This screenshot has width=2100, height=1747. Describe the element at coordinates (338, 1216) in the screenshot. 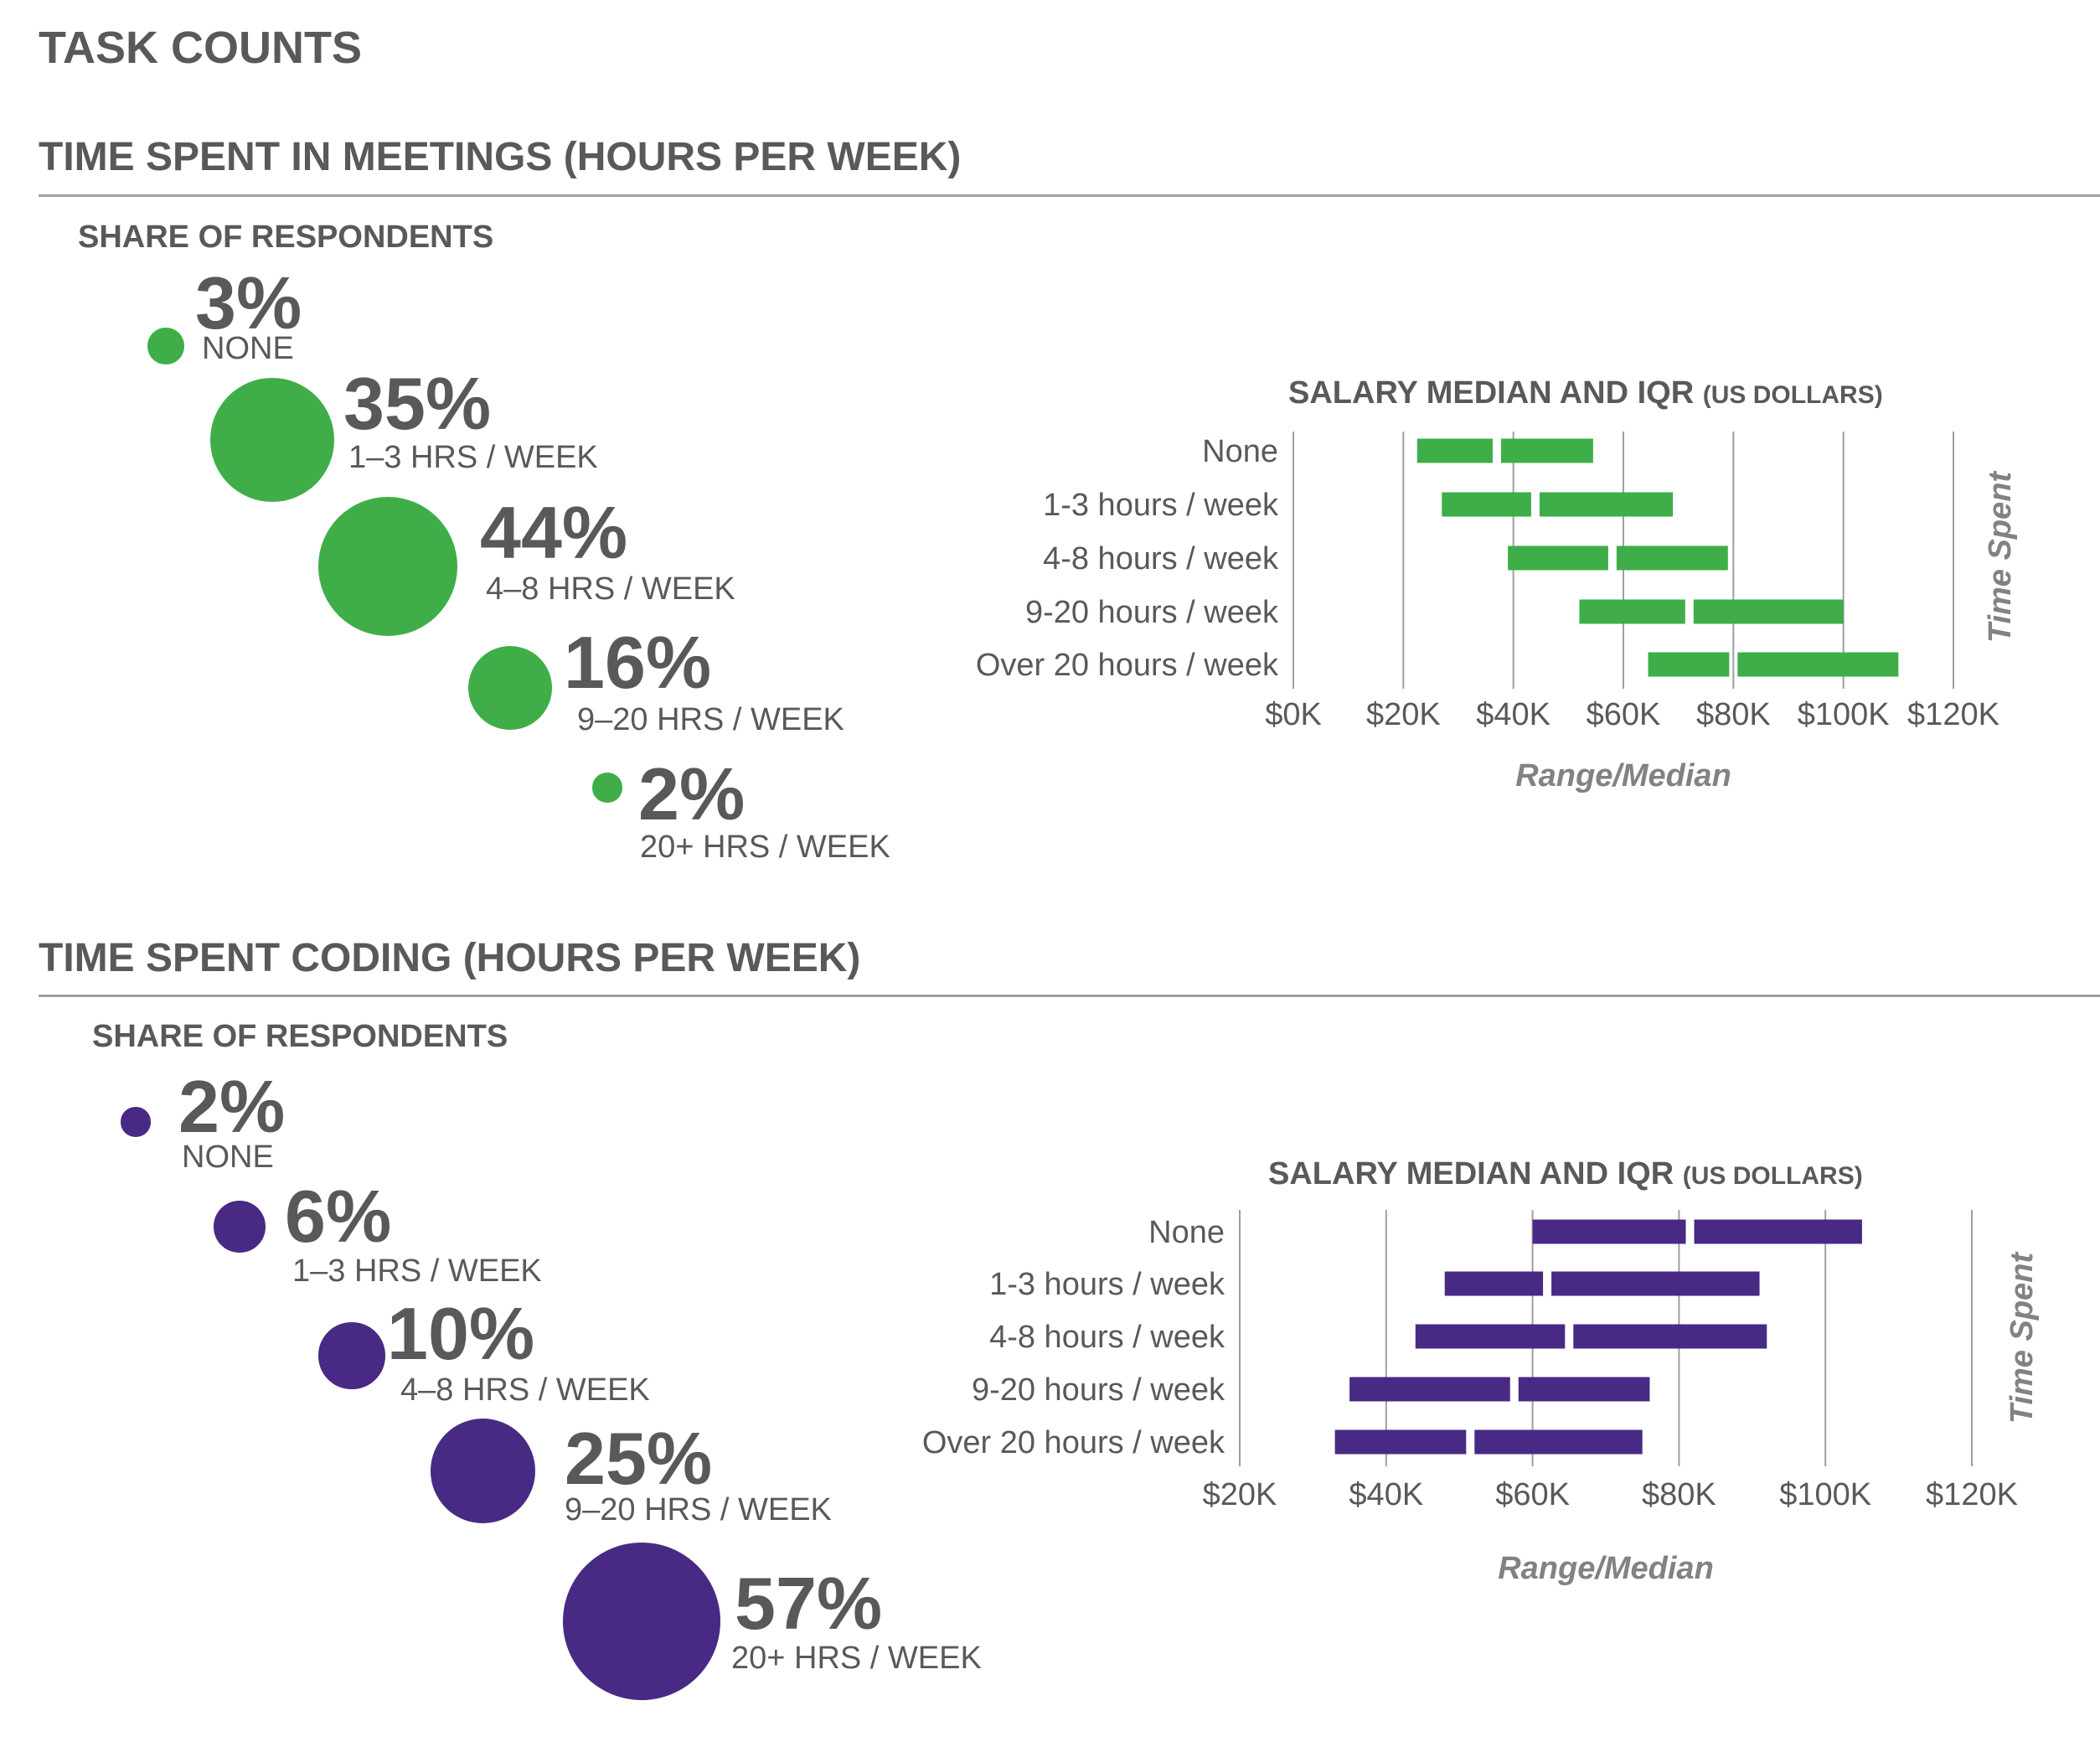

I see `share-percent-label: 6%` at that location.